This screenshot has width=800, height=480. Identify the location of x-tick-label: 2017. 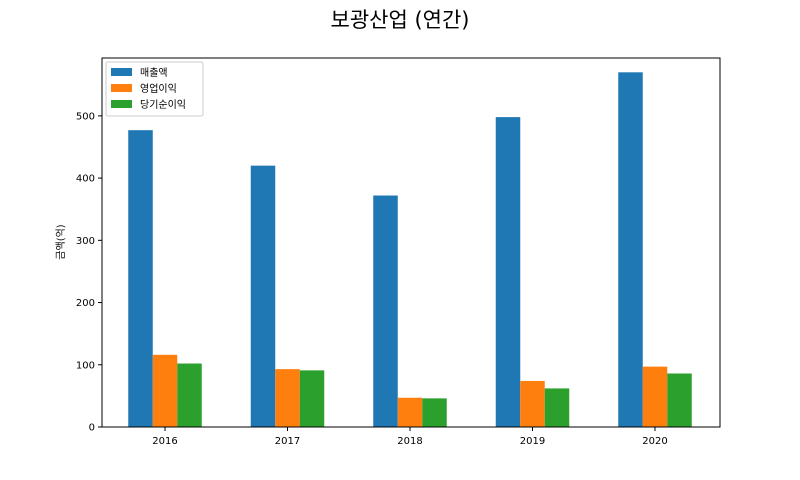
(287, 441).